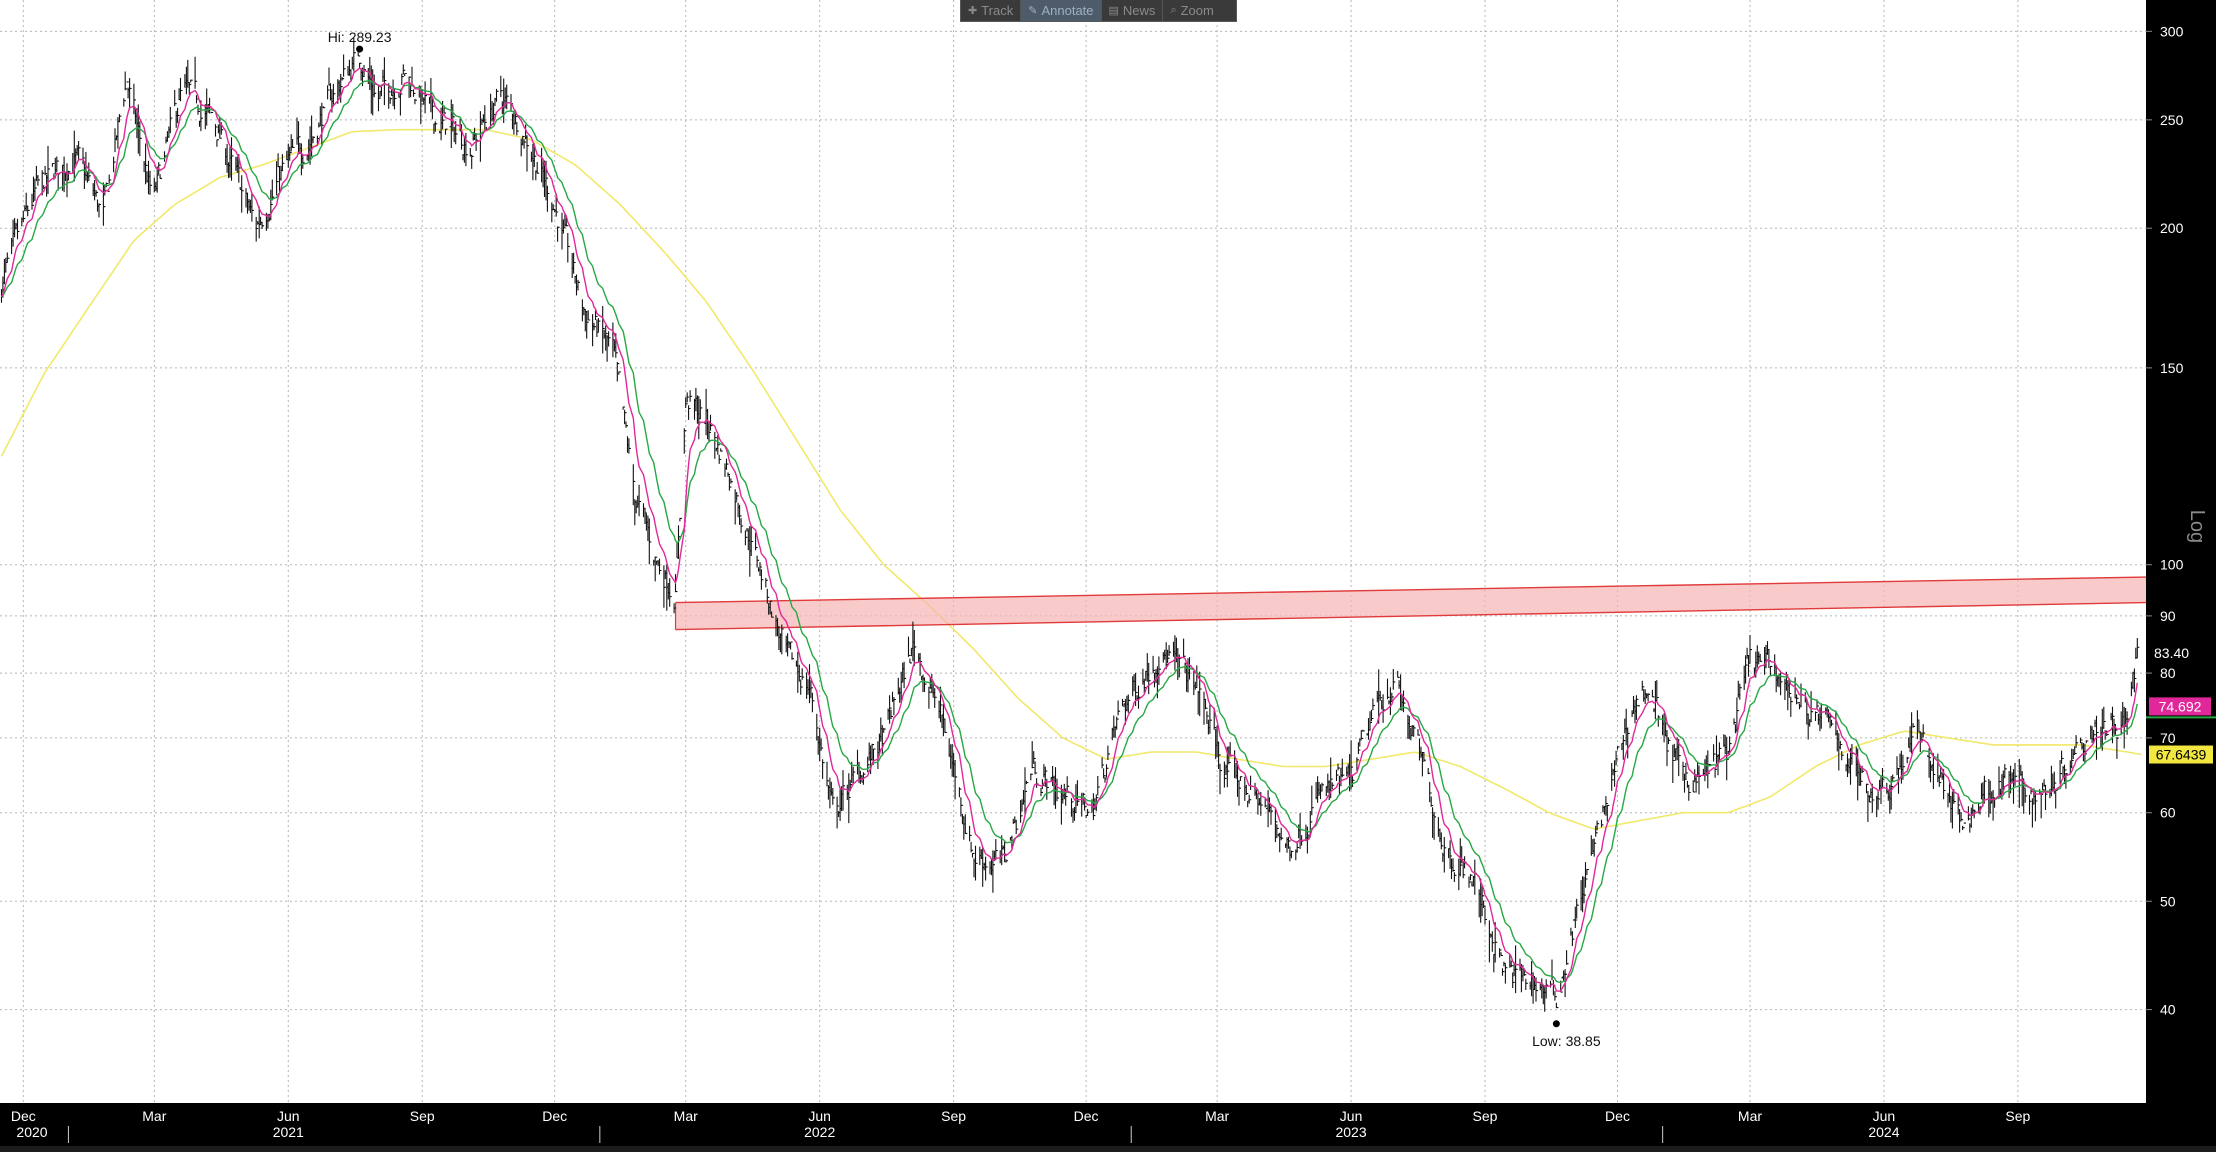 This screenshot has width=2216, height=1152. I want to click on x-axis-footer, so click(1108, 1149).